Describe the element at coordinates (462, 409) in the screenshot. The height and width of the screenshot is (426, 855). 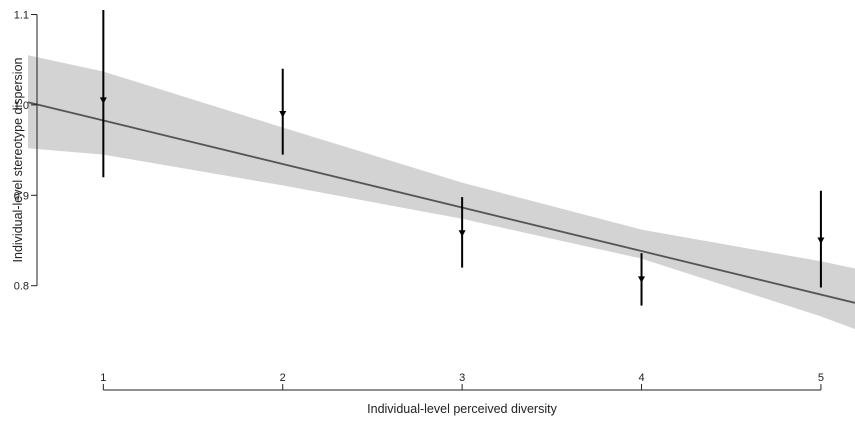
I see `x-axis-label: Individual-level perceived diversity` at that location.